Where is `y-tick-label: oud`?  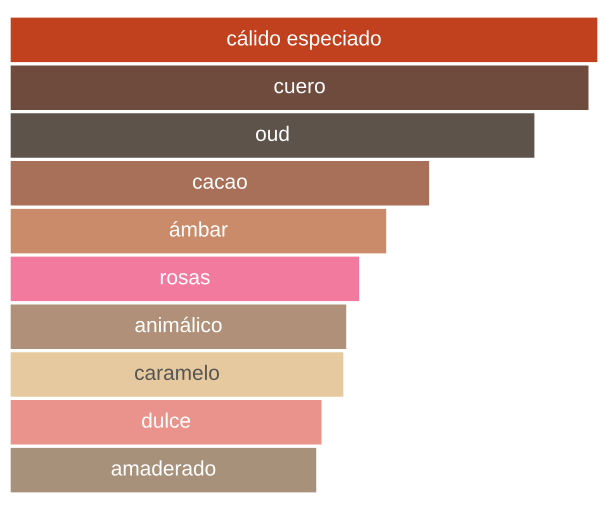 y-tick-label: oud is located at coordinates (272, 134).